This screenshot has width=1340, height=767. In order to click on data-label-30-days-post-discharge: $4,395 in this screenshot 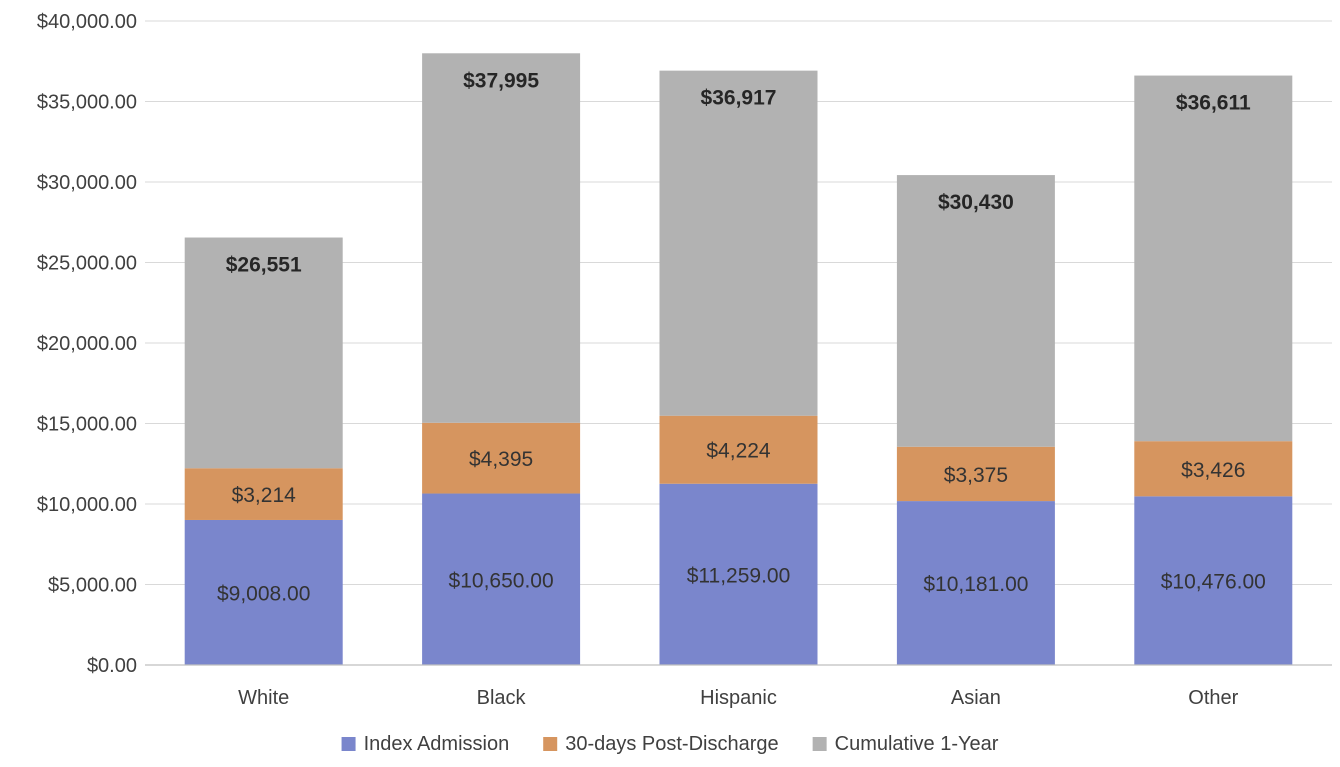, I will do `click(501, 459)`.